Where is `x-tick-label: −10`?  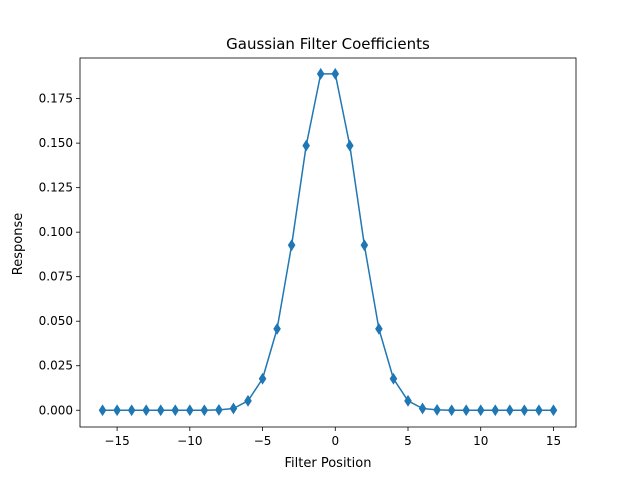
x-tick-label: −10 is located at coordinates (189, 441).